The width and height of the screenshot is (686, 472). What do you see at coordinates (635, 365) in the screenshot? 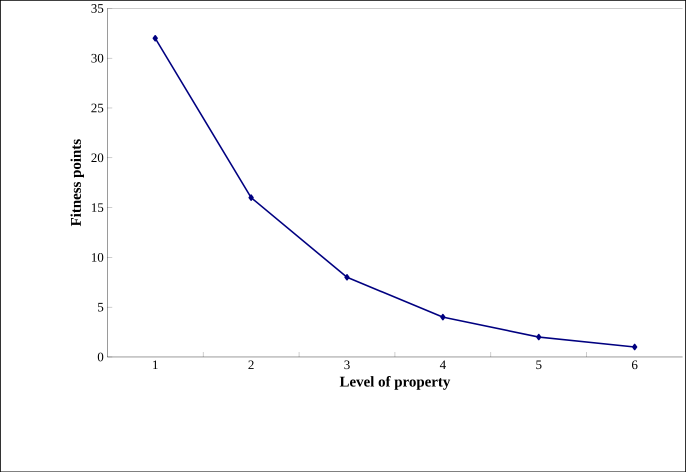
I see `x-tick-label: 6` at bounding box center [635, 365].